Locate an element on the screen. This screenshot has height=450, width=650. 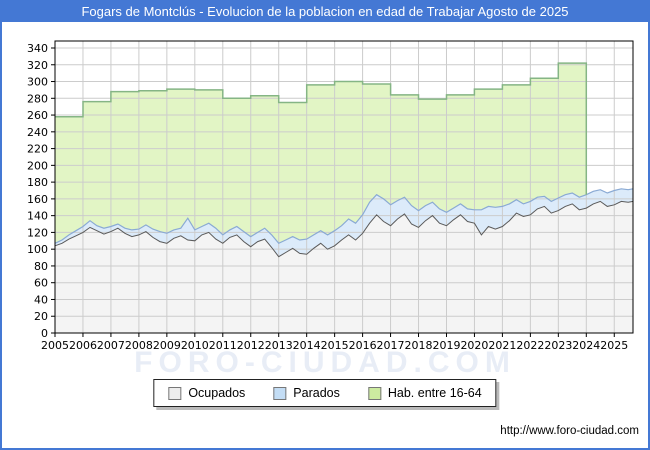
svg-text: 2023 is located at coordinates (558, 345).